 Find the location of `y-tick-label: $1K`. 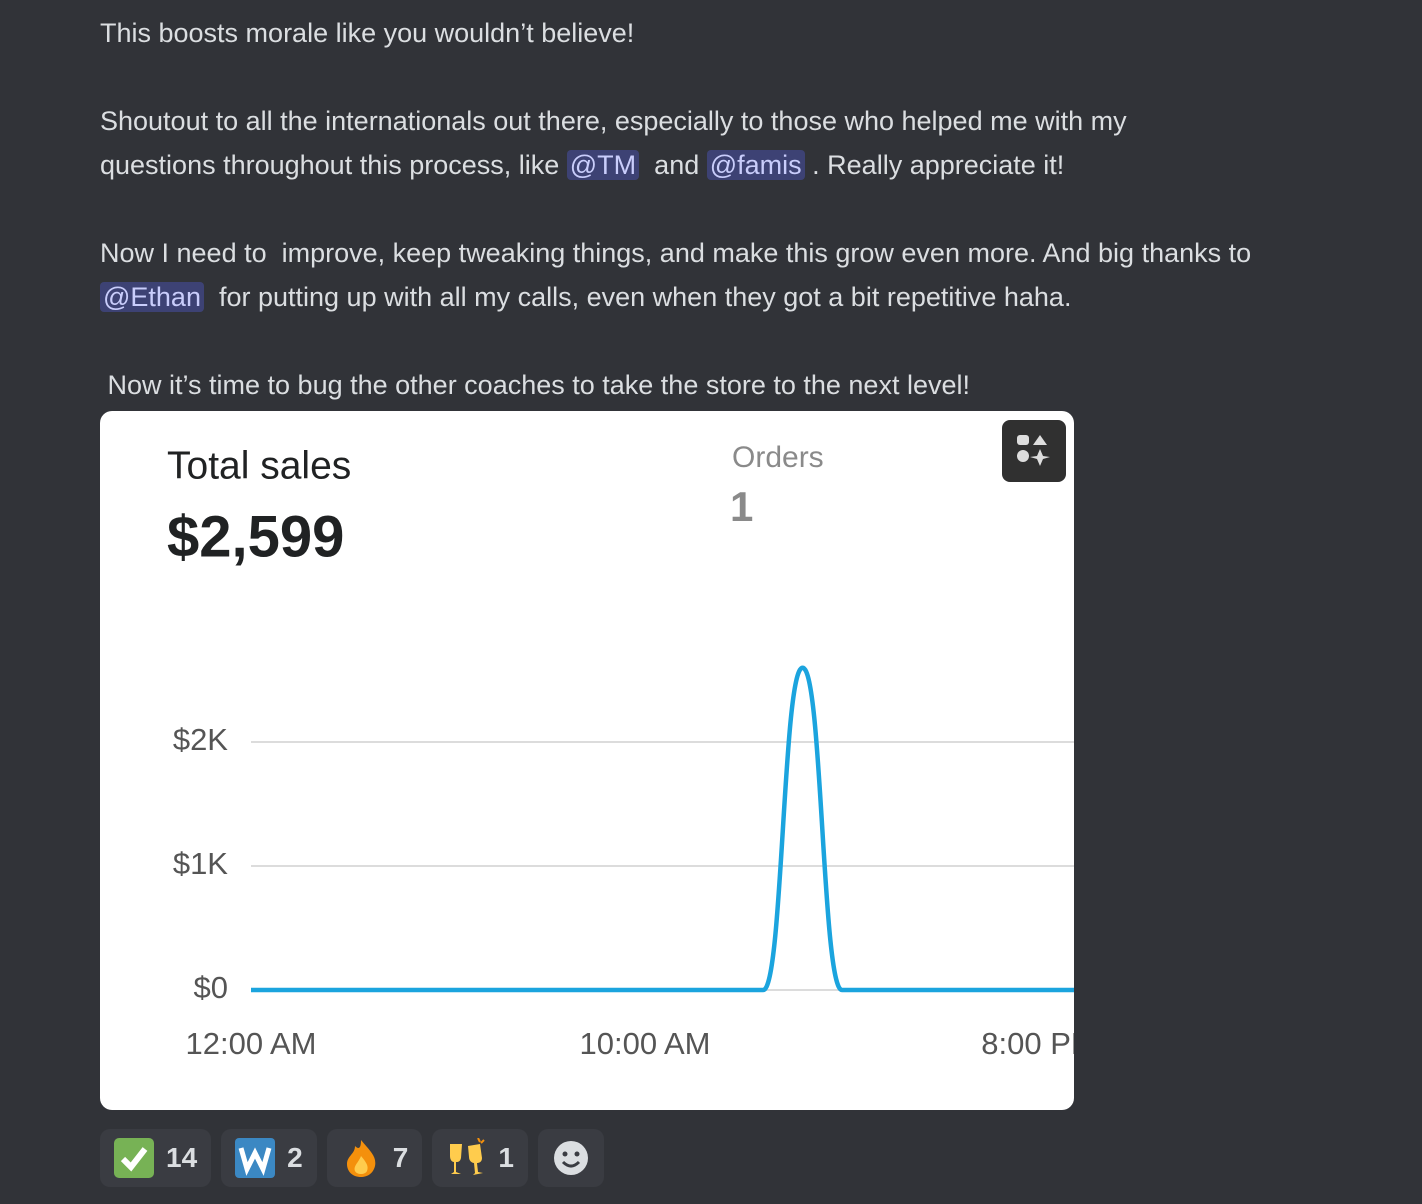

y-tick-label: $1K is located at coordinates (200, 863).